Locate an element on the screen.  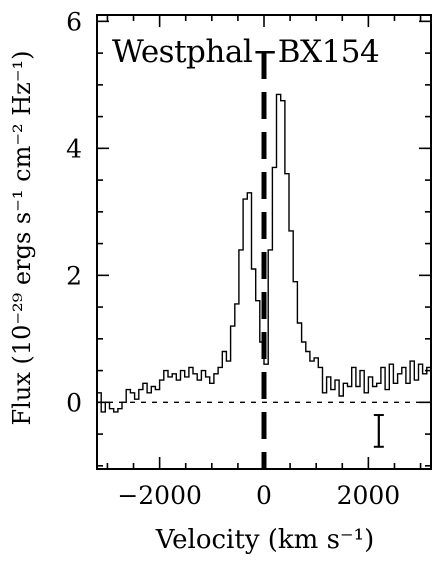
y-tick-label: 6 is located at coordinates (74, 21).